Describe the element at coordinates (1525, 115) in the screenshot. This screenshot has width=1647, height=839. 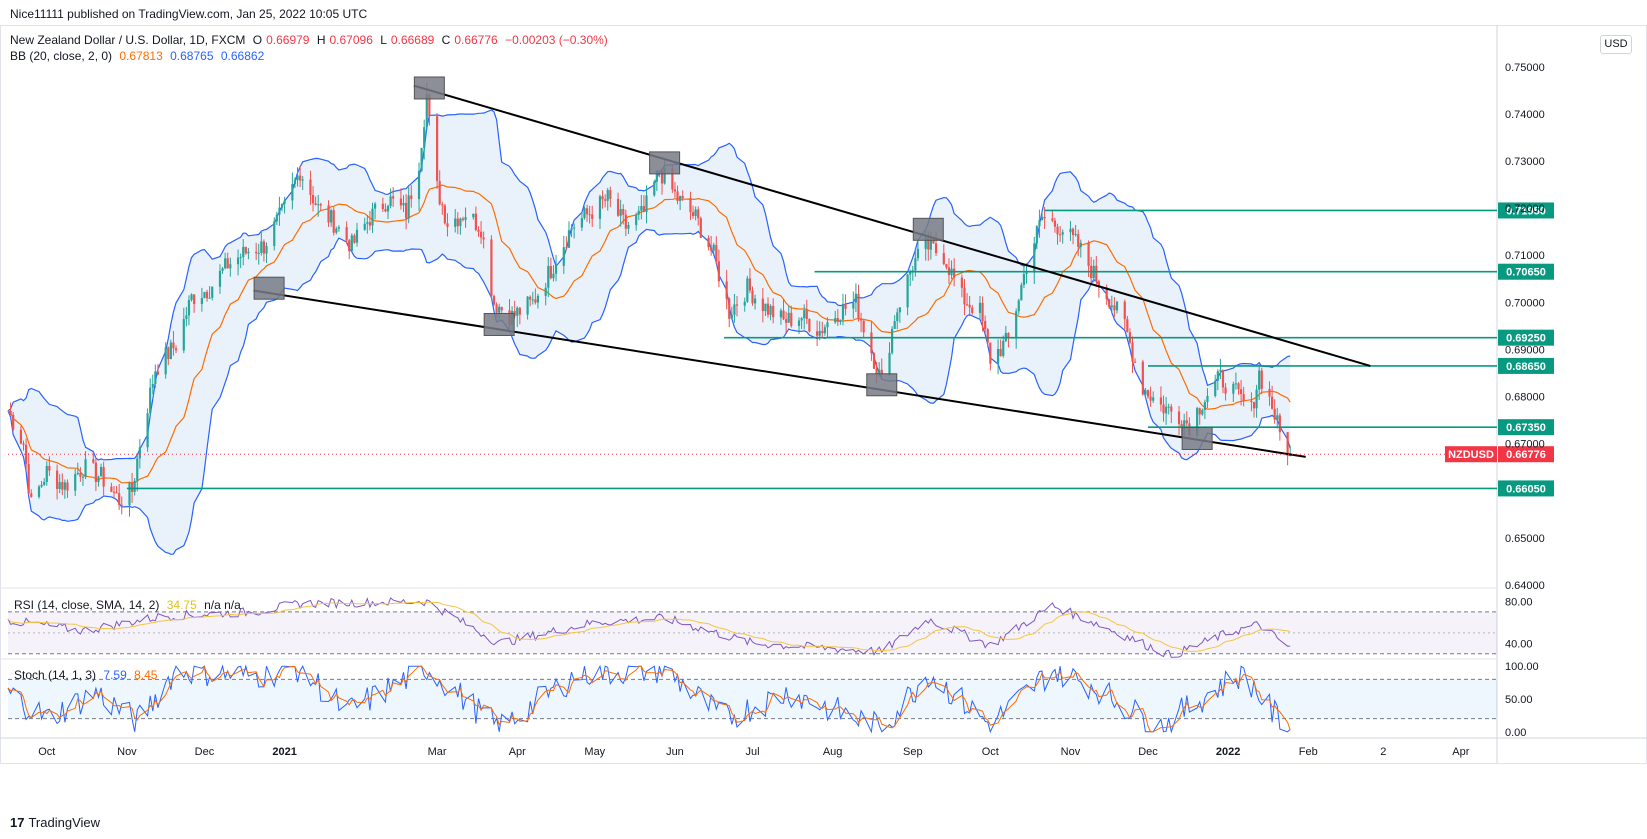
I see `price-tick-label: 0.74000` at that location.